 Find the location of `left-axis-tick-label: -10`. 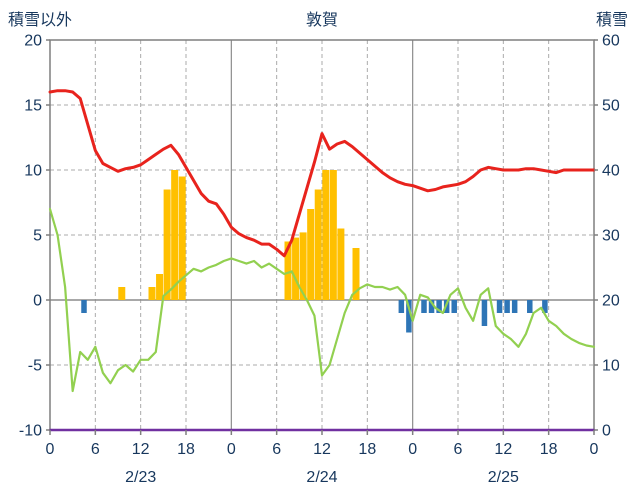

left-axis-tick-label: -10 is located at coordinates (30, 431).